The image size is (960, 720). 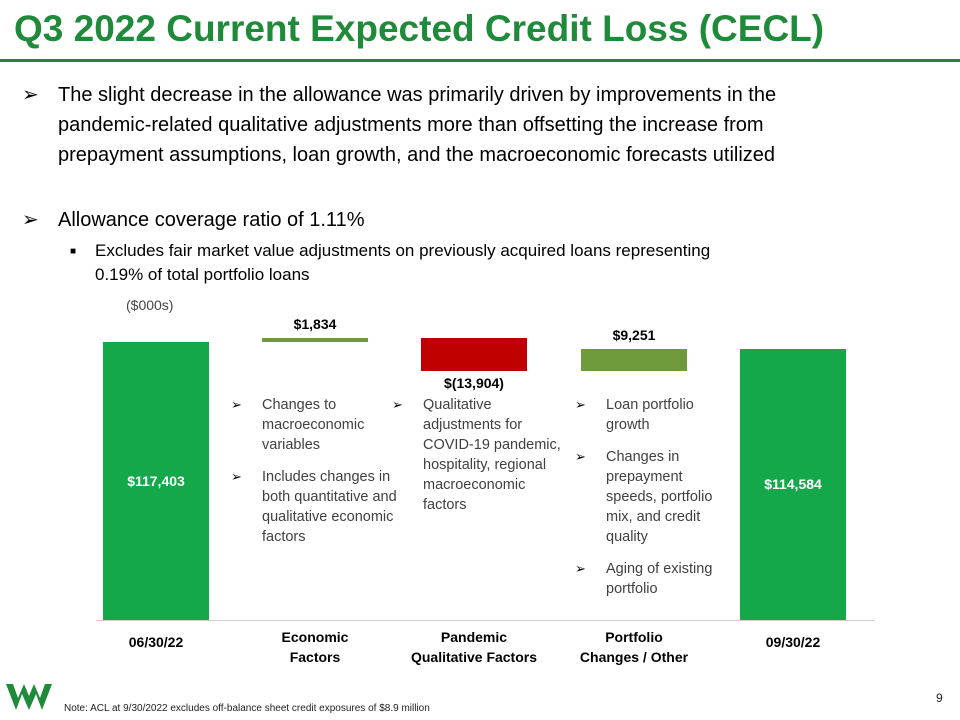 I want to click on note-item: ➢ Aging of existing portfolio, so click(x=655, y=579).